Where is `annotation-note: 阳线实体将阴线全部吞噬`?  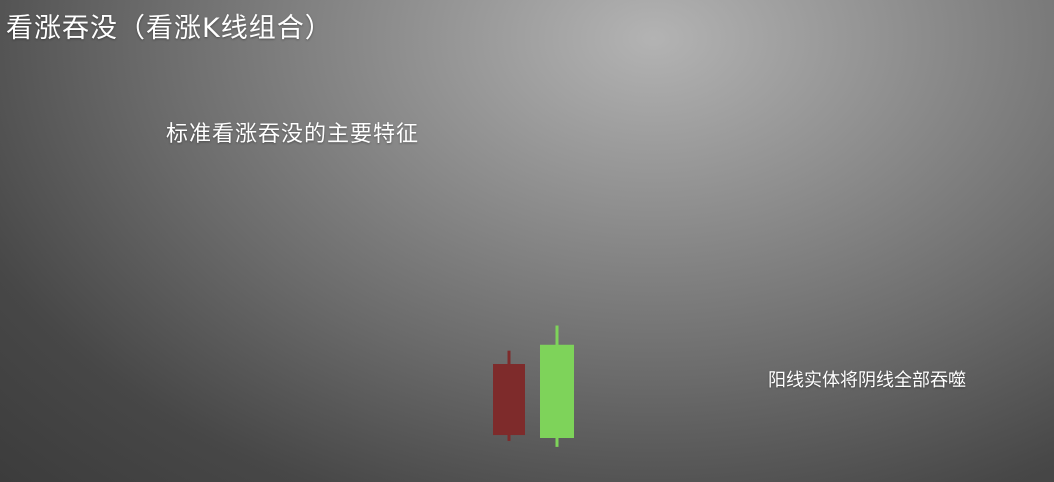 annotation-note: 阳线实体将阴线全部吞噬 is located at coordinates (867, 380).